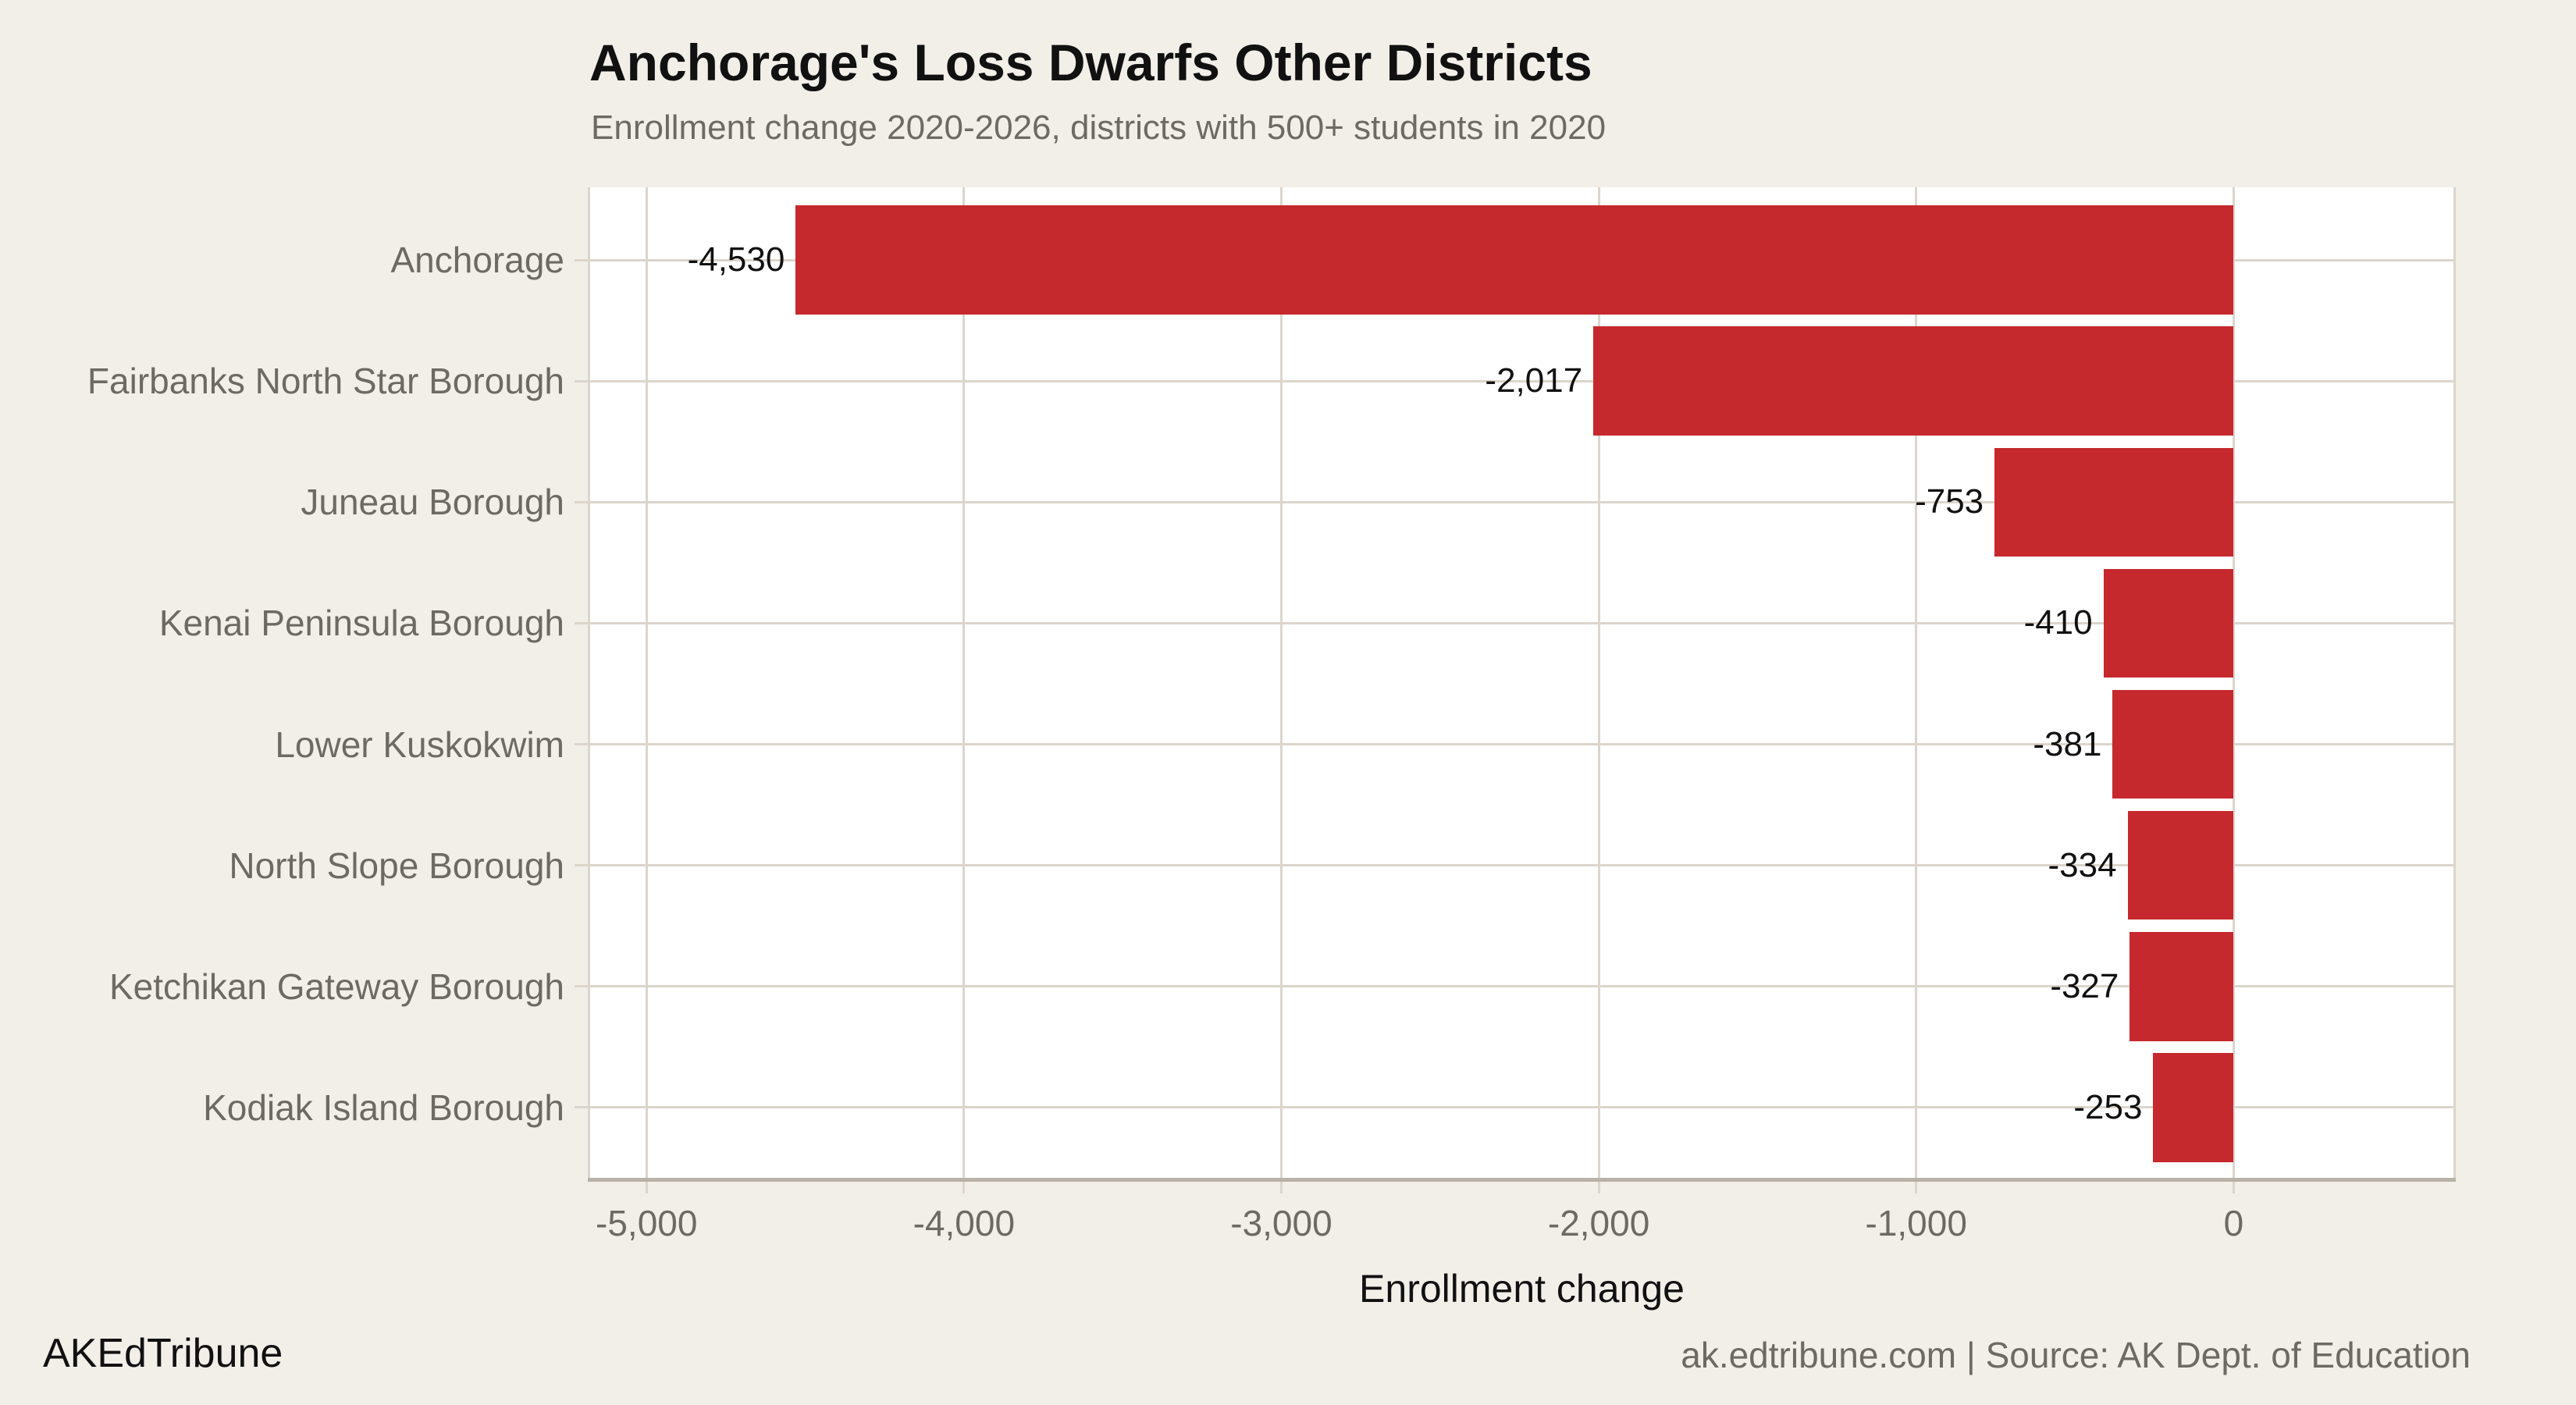  What do you see at coordinates (361, 623) in the screenshot?
I see `y-axis-label: Kenai Peninsula Borough` at bounding box center [361, 623].